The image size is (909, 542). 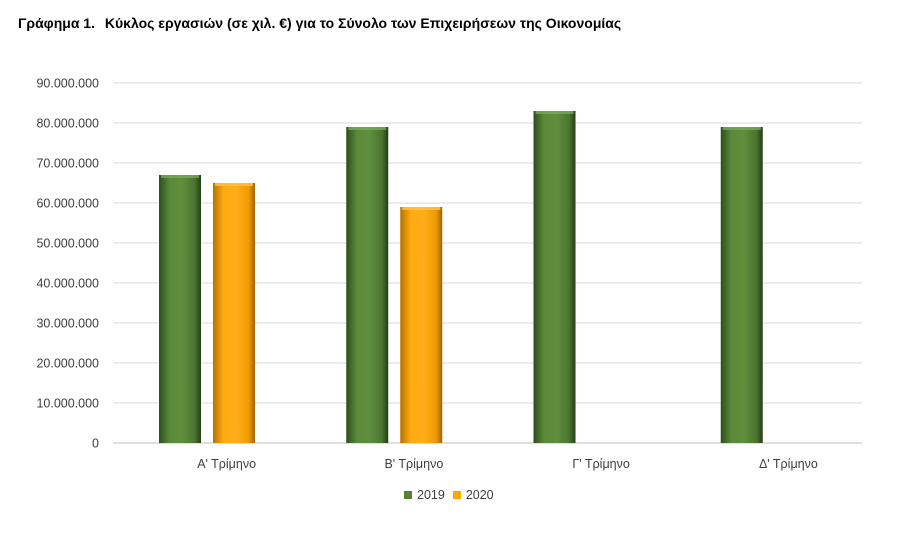 I want to click on y-tick-label: 20.000.000, so click(x=67, y=364).